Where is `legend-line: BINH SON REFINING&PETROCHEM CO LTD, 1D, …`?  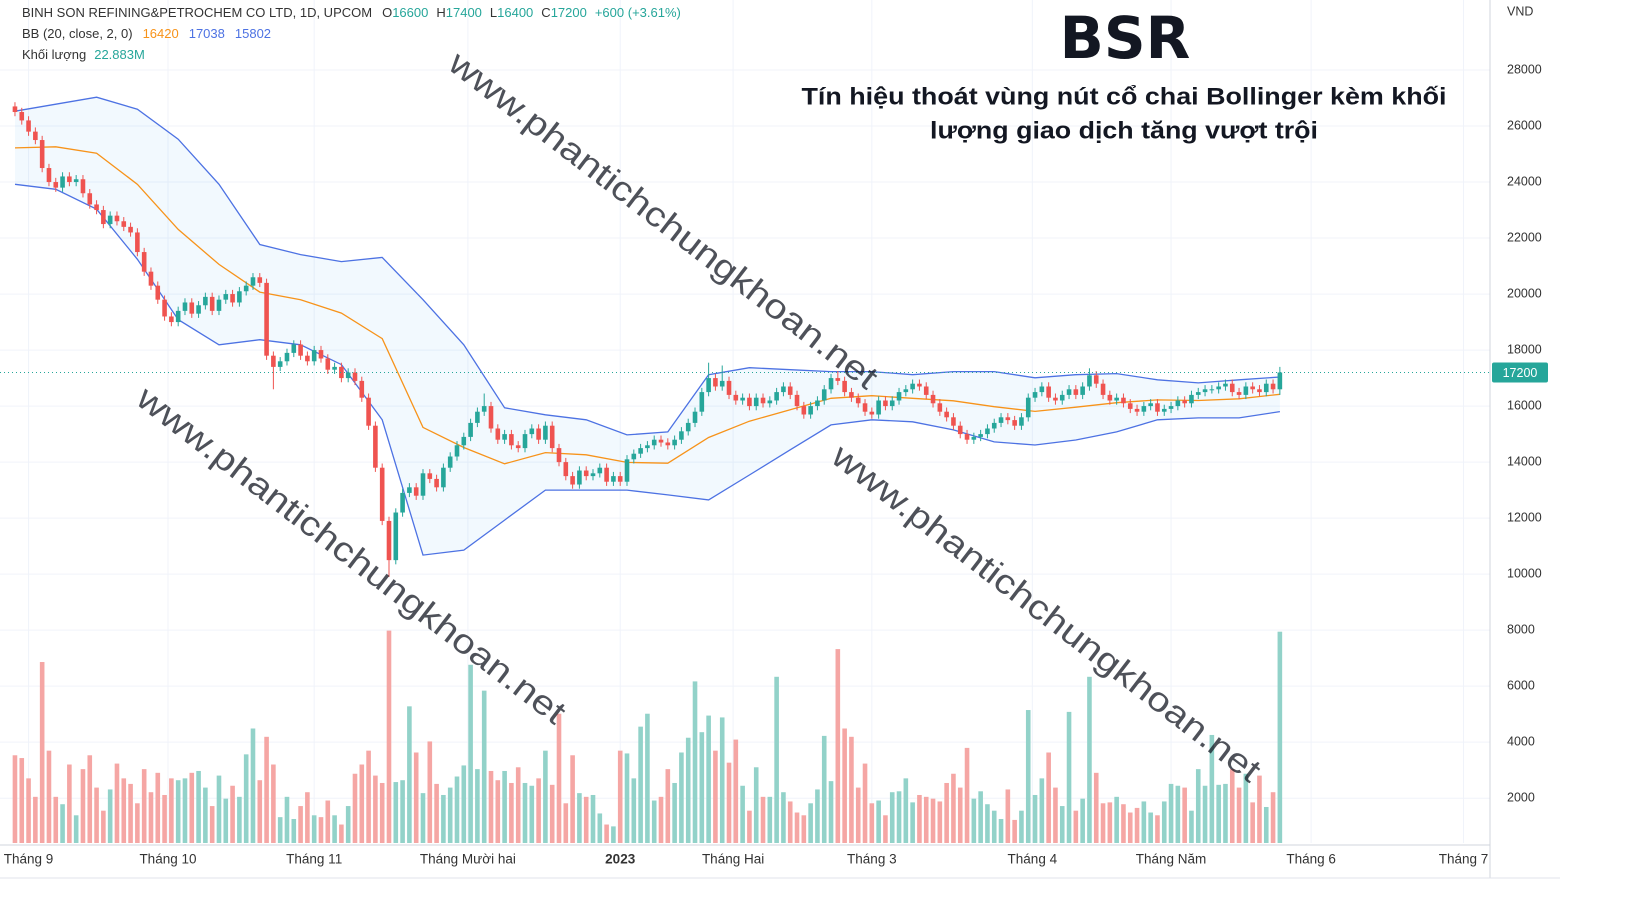 legend-line: BINH SON REFINING&PETROCHEM CO LTD, 1D, … is located at coordinates (351, 12).